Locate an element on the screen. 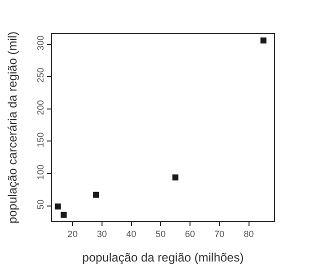 The width and height of the screenshot is (336, 274). y-tick-label: 100 is located at coordinates (40, 172).